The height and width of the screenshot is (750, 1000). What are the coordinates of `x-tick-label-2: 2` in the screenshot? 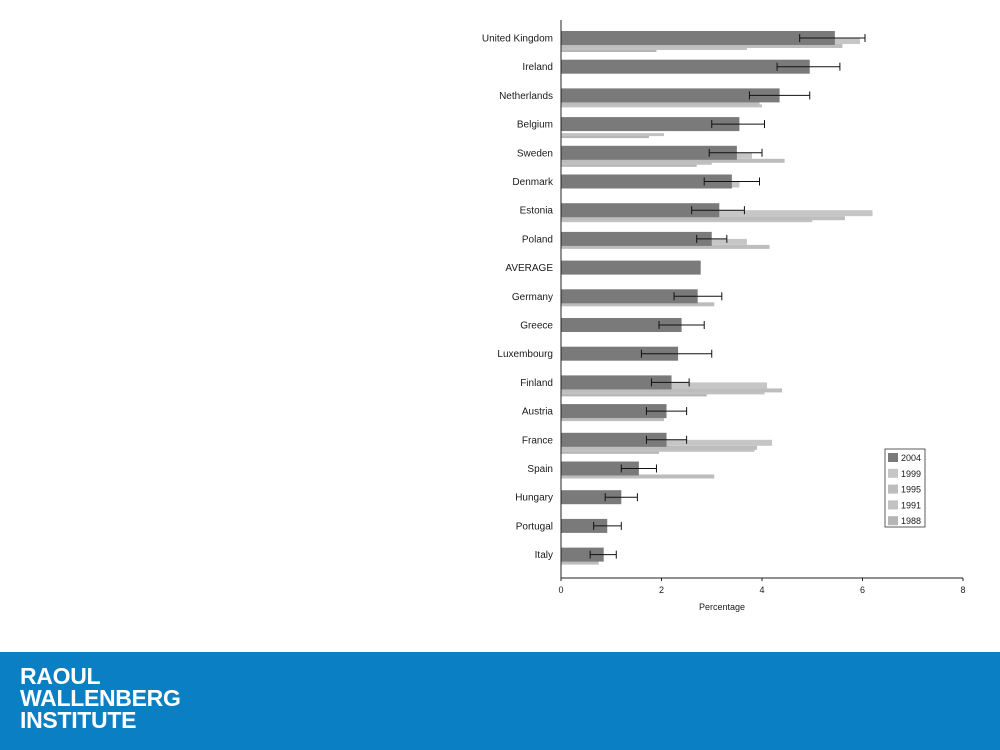 It's located at (661, 590).